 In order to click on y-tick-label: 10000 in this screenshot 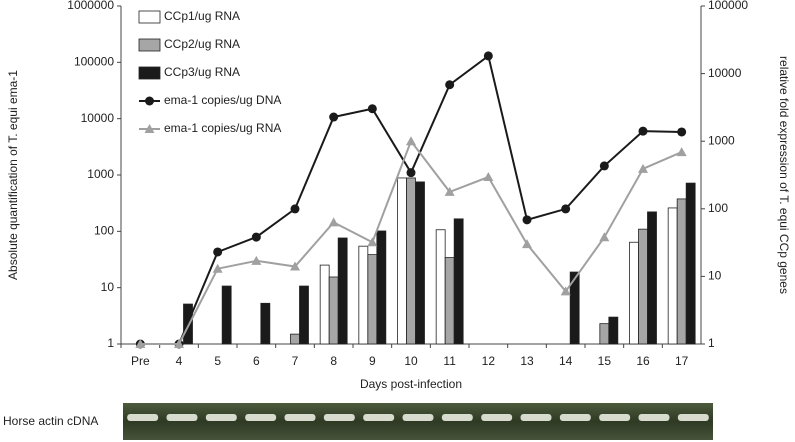, I will do `click(98, 118)`.